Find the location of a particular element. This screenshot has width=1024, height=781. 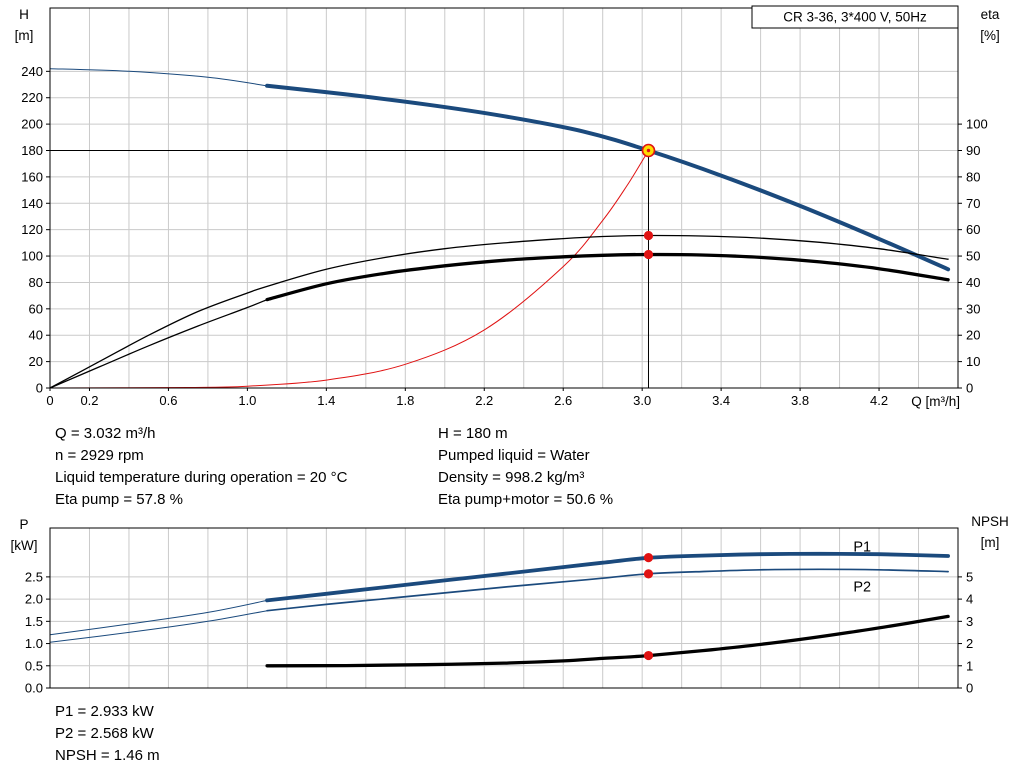

y-left-tick-label: 0.5 is located at coordinates (34, 665).